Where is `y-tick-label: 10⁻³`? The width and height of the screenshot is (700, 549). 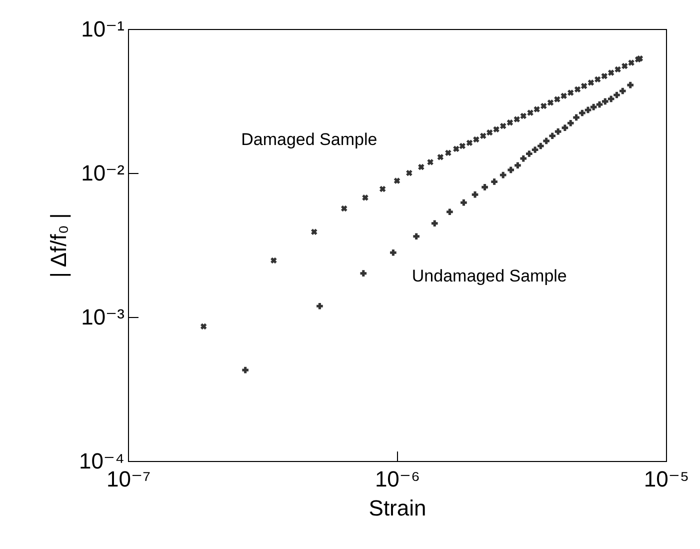
y-tick-label: 10⁻³ is located at coordinates (102, 317).